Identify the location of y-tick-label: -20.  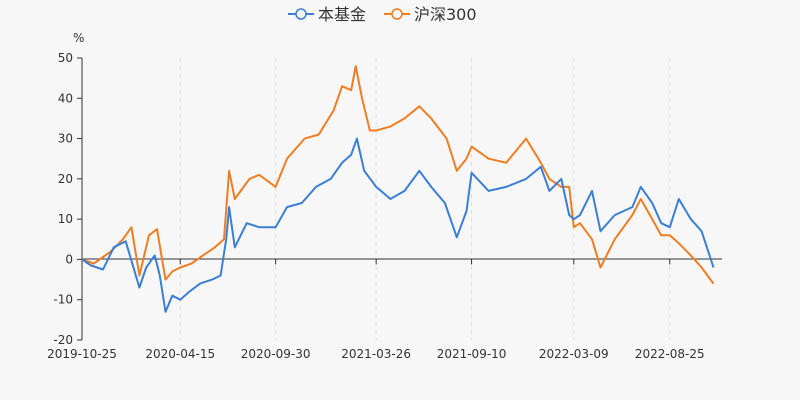
(63, 340).